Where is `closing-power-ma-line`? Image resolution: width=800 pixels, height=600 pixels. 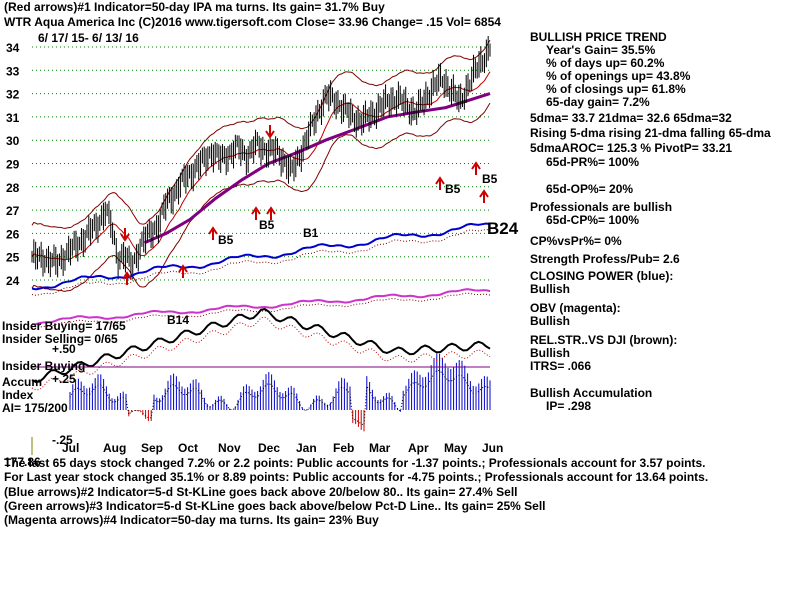 closing-power-ma-line is located at coordinates (261, 262).